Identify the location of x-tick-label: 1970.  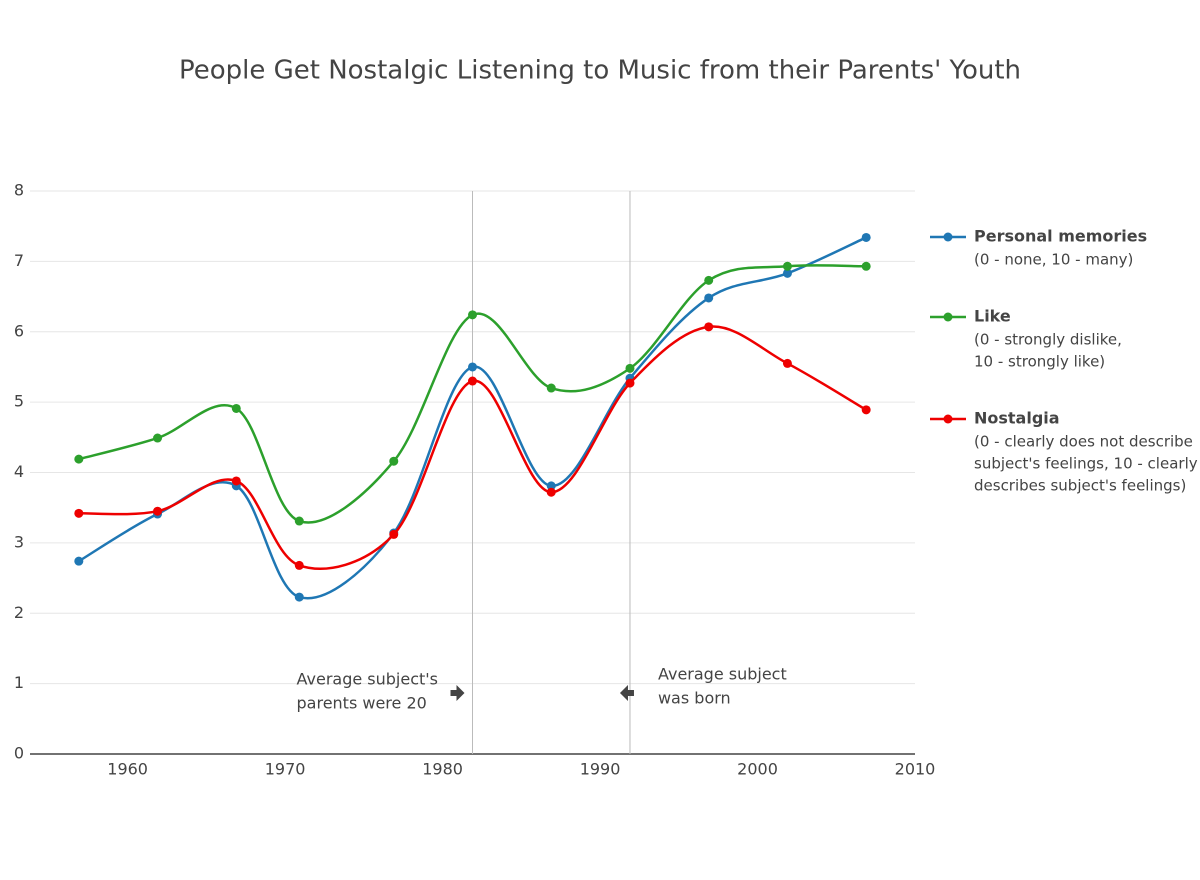
(285, 769).